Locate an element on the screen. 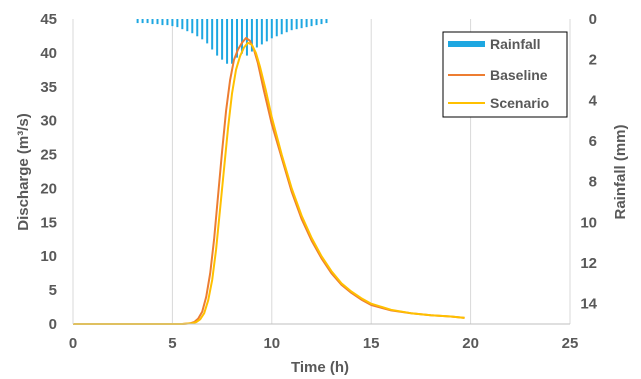 This screenshot has height=379, width=641. y-tick-label: 25 is located at coordinates (48, 155).